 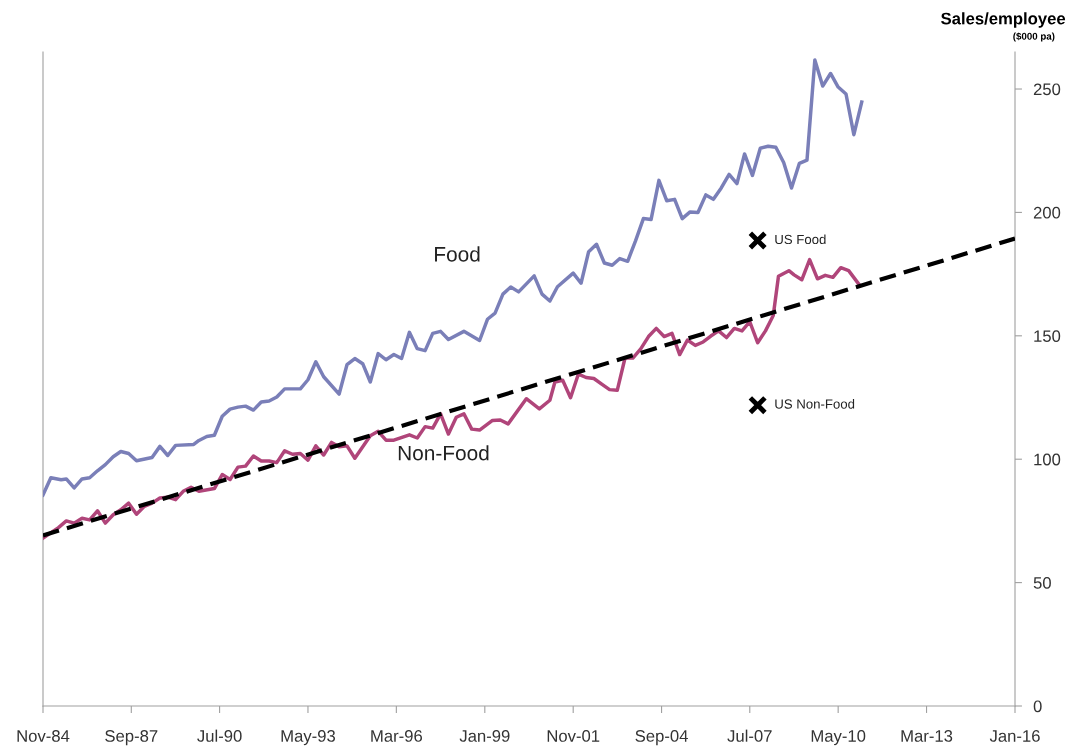 I want to click on series-label: US Food, so click(x=800, y=239).